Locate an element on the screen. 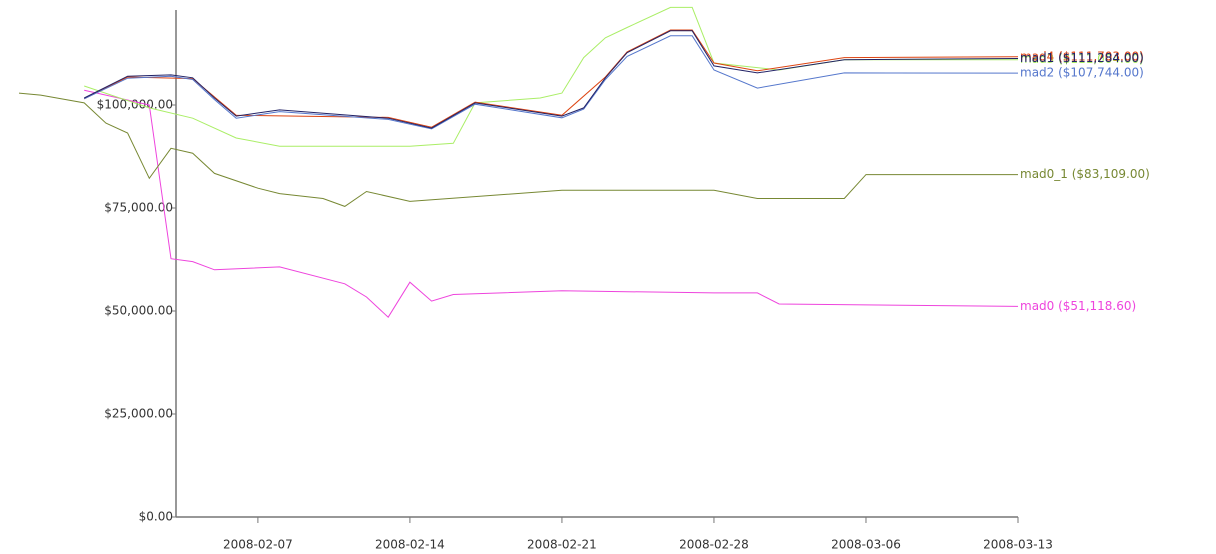 The width and height of the screenshot is (1216, 554). y-tick-label: $100,000.00 is located at coordinates (135, 105).